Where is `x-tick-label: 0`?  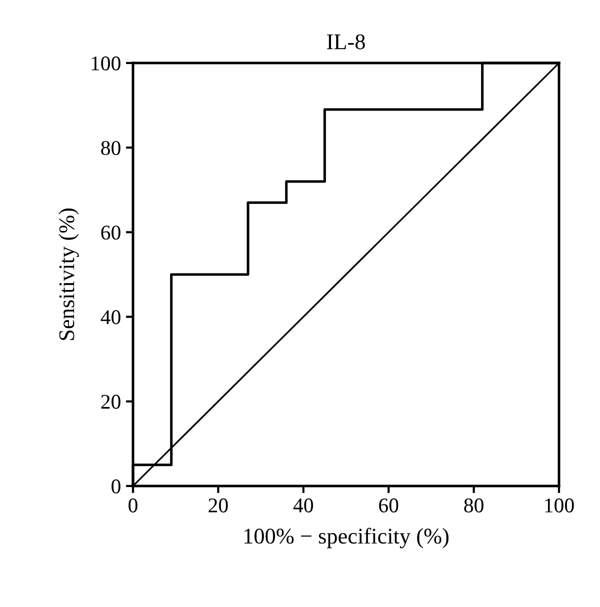
x-tick-label: 0 is located at coordinates (133, 505).